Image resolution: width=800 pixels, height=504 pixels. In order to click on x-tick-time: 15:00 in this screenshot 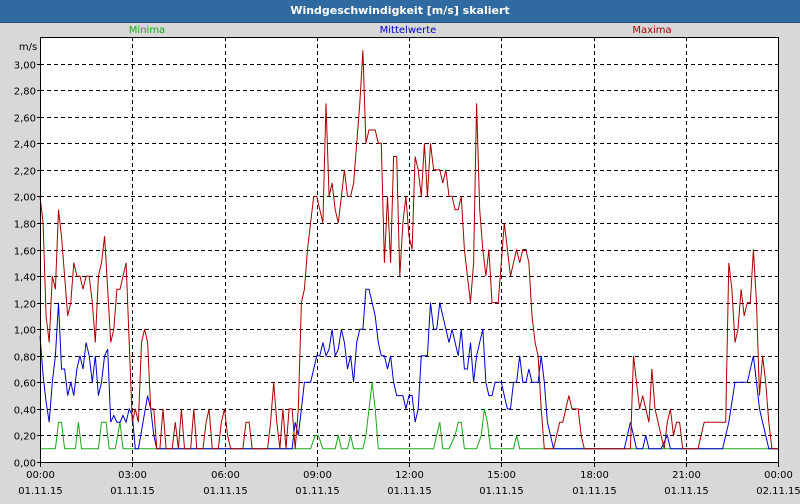, I will do `click(501, 475)`.